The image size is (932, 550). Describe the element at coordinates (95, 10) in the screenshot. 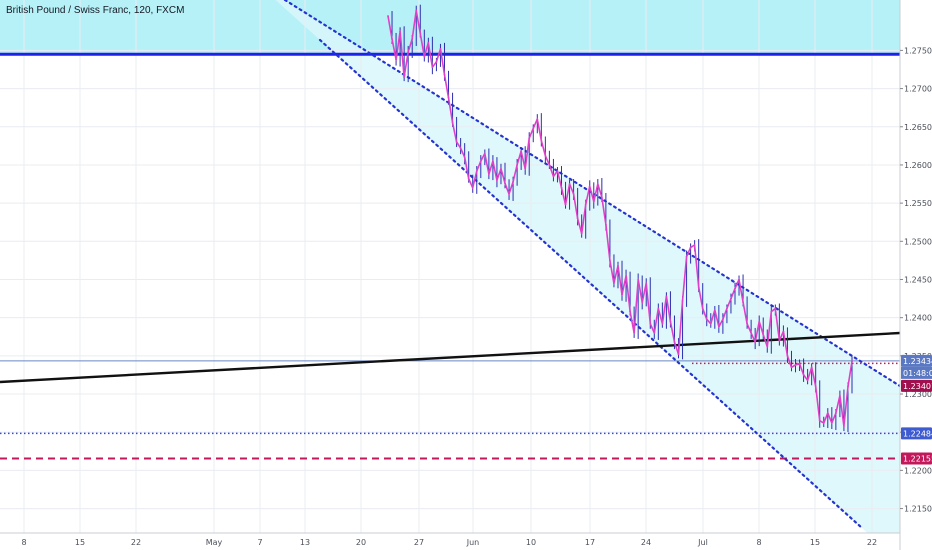

I see `chart-title: British Pound / Swiss Franc, 120, FXCM` at that location.